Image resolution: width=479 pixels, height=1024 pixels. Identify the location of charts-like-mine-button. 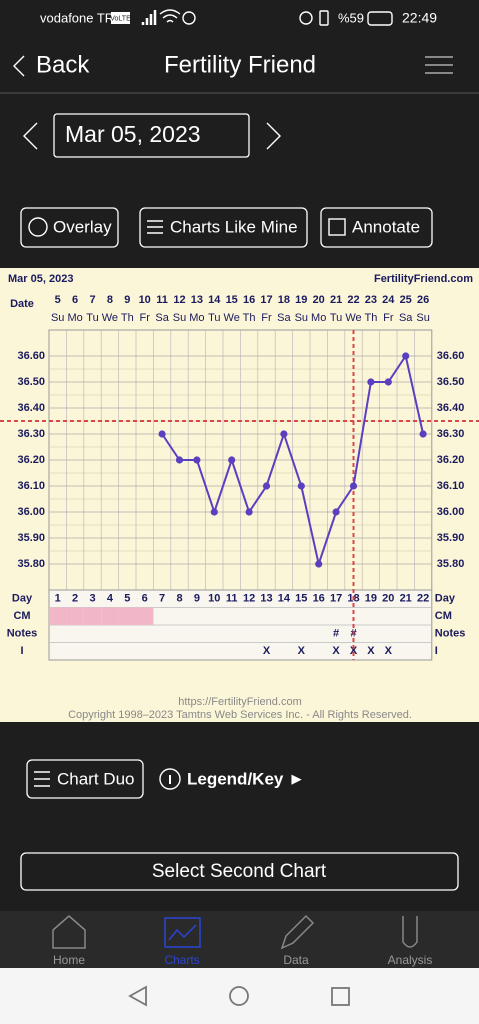
(223, 227).